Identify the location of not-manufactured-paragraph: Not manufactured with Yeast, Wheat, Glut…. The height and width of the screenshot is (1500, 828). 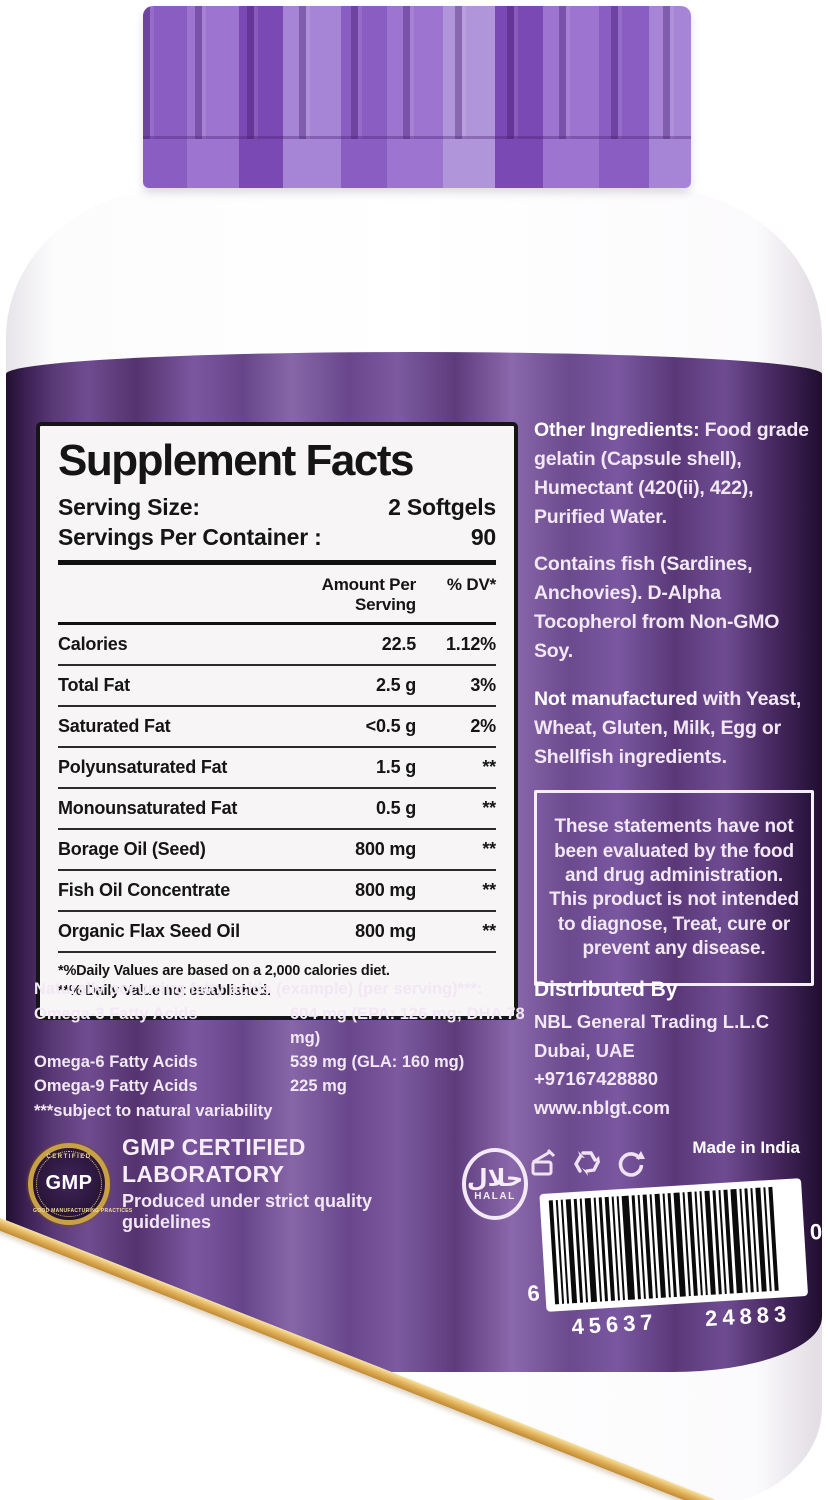
(674, 728).